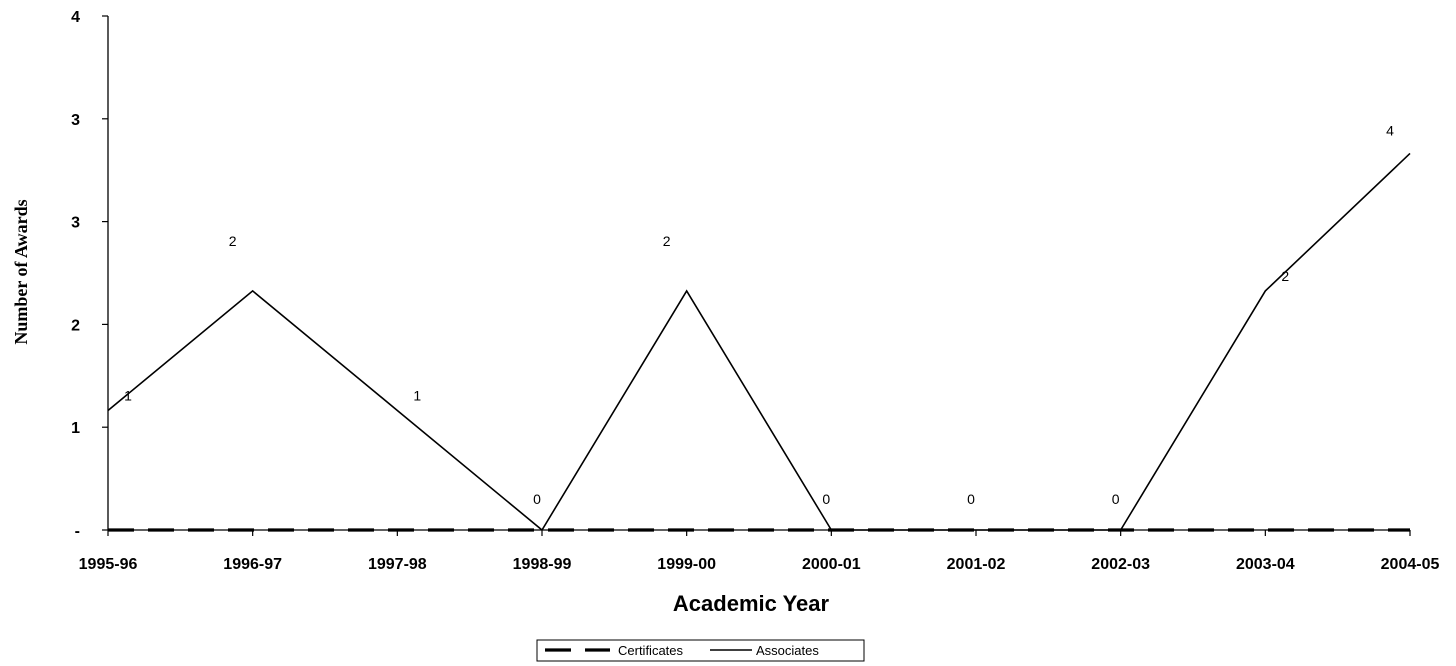 The image size is (1456, 666). What do you see at coordinates (75, 17) in the screenshot?
I see `y-tick-label: 4` at bounding box center [75, 17].